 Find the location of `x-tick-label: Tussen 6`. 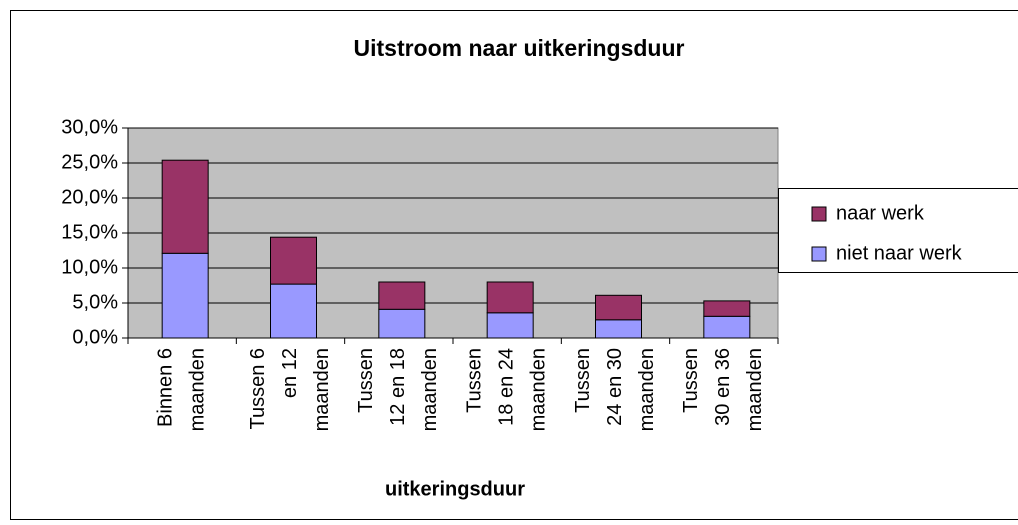

x-tick-label: Tussen 6 is located at coordinates (258, 389).